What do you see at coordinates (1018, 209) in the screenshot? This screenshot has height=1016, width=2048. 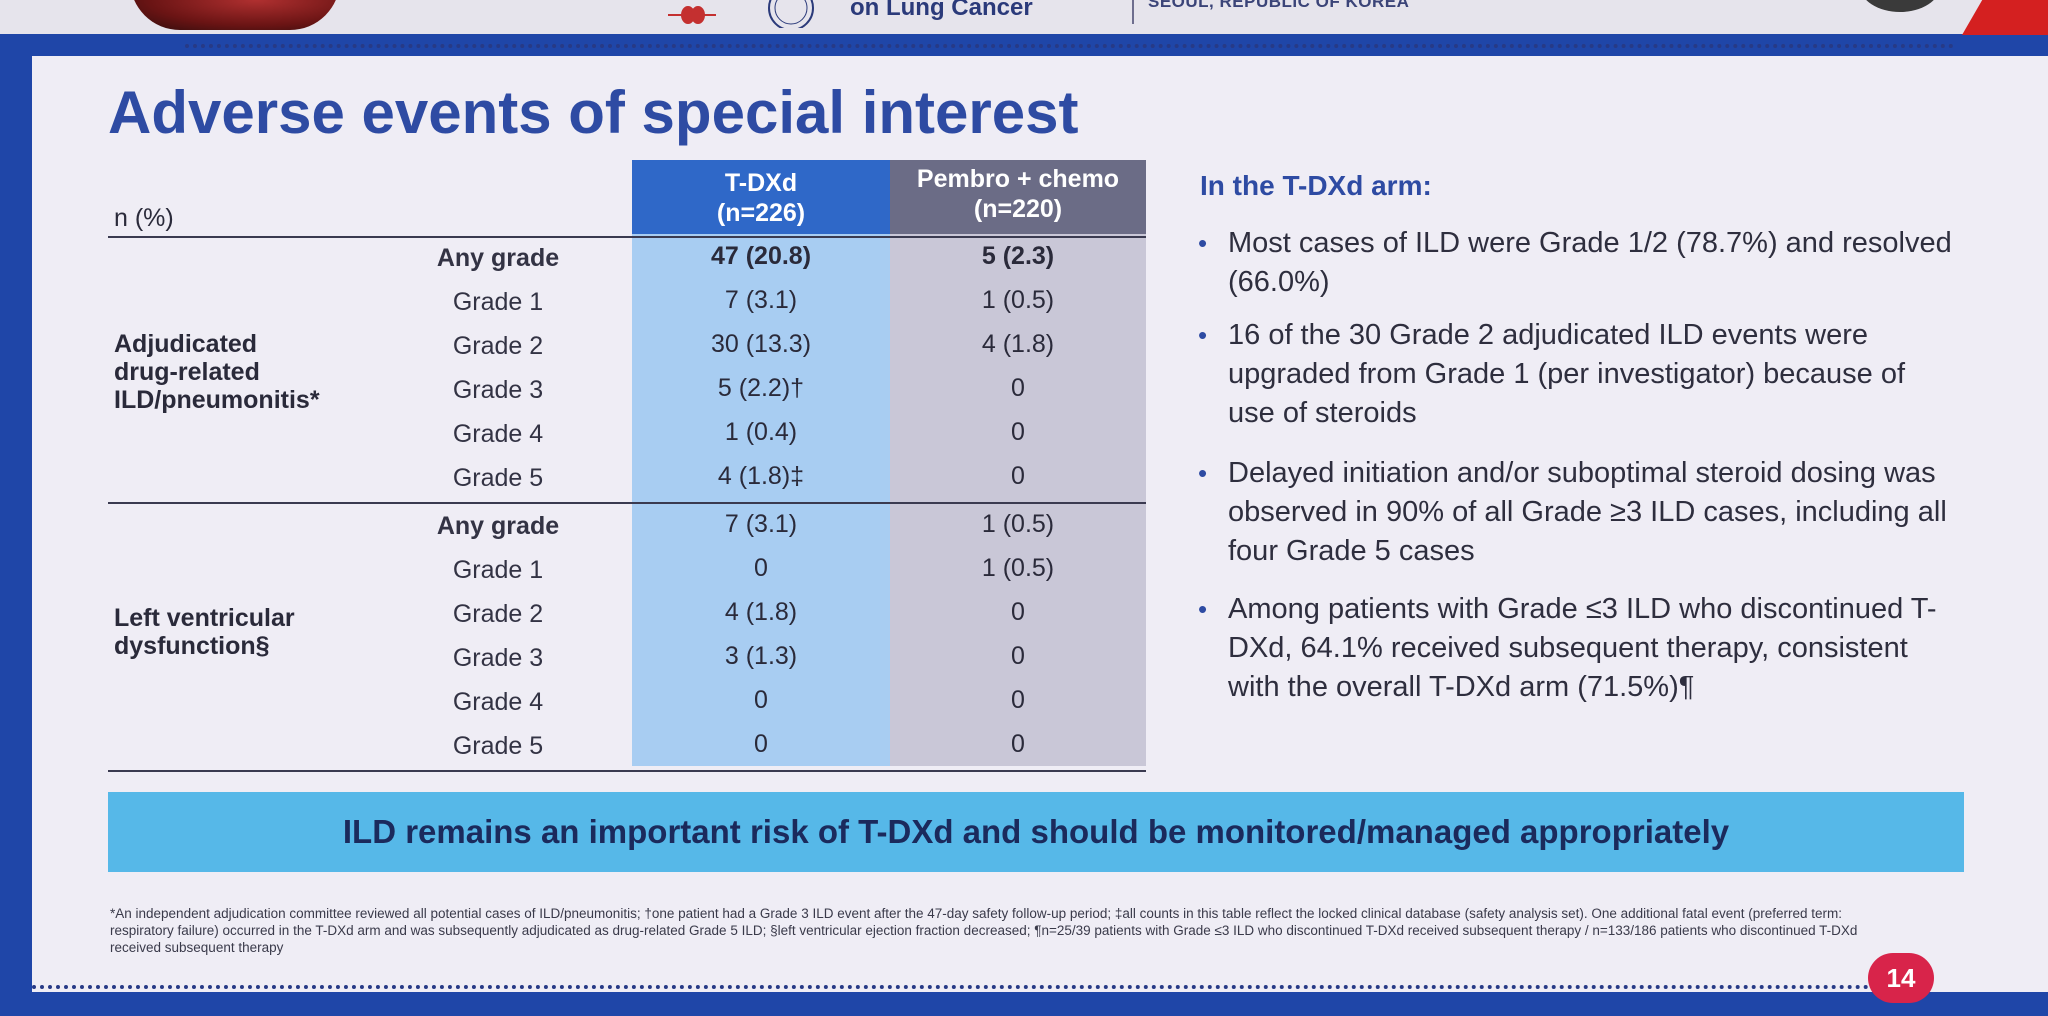 I see `pembro-header-n: (n=220)` at bounding box center [1018, 209].